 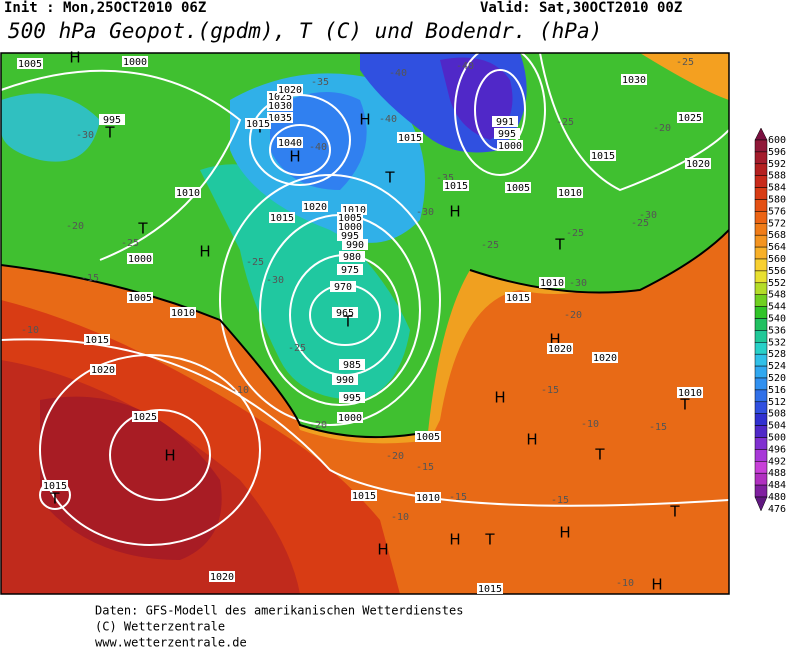 What do you see at coordinates (777, 402) in the screenshot?
I see `colorbar-label: 512` at bounding box center [777, 402].